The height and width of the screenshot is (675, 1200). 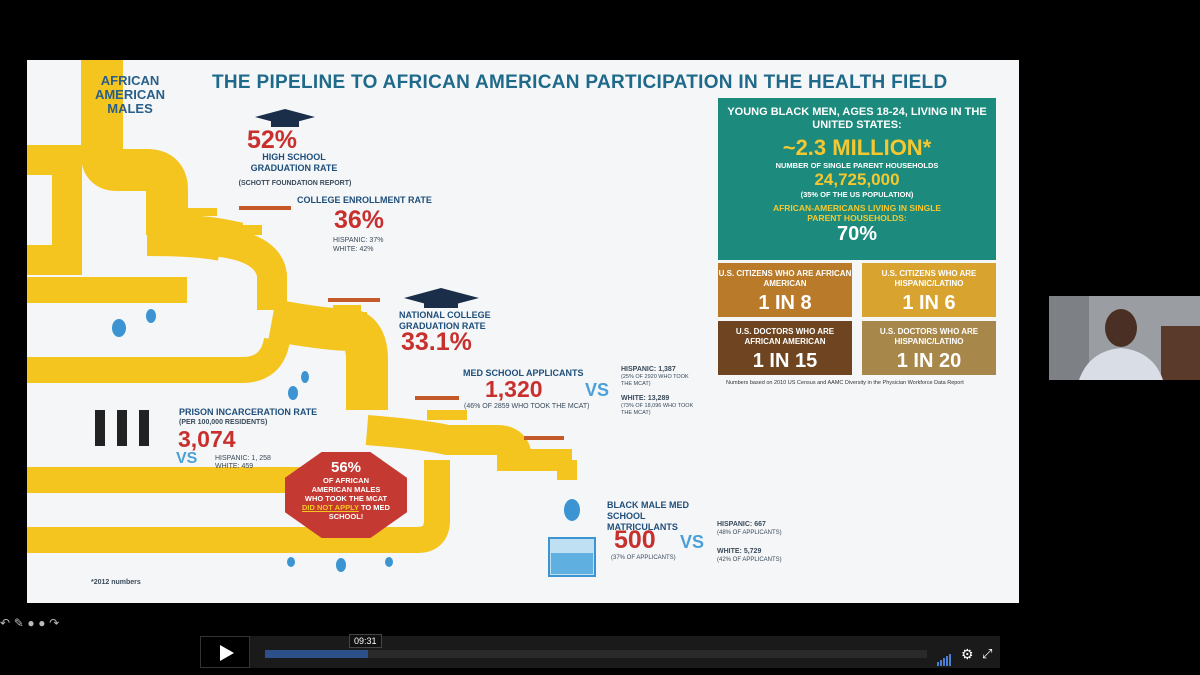 I want to click on stat-box-value: 1 IN 8, so click(x=785, y=303).